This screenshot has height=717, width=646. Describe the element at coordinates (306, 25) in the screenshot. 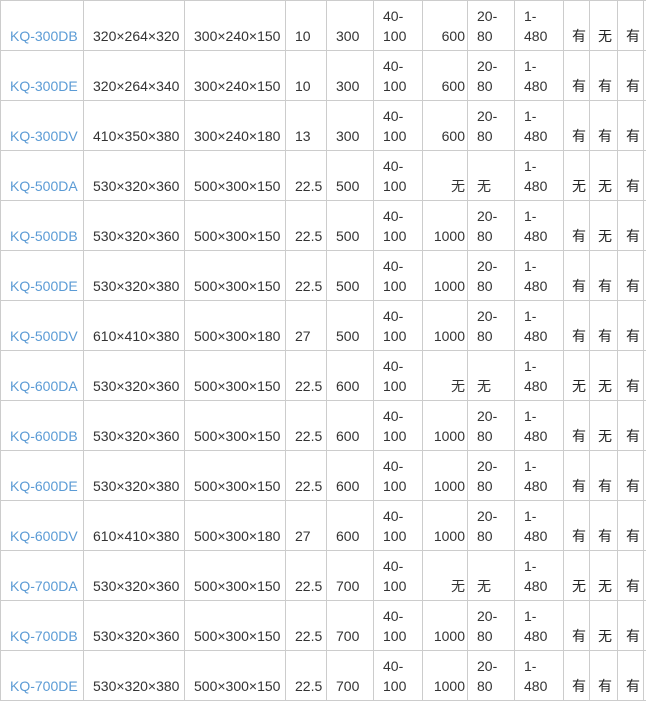

I see `weight-cell: 10` at that location.